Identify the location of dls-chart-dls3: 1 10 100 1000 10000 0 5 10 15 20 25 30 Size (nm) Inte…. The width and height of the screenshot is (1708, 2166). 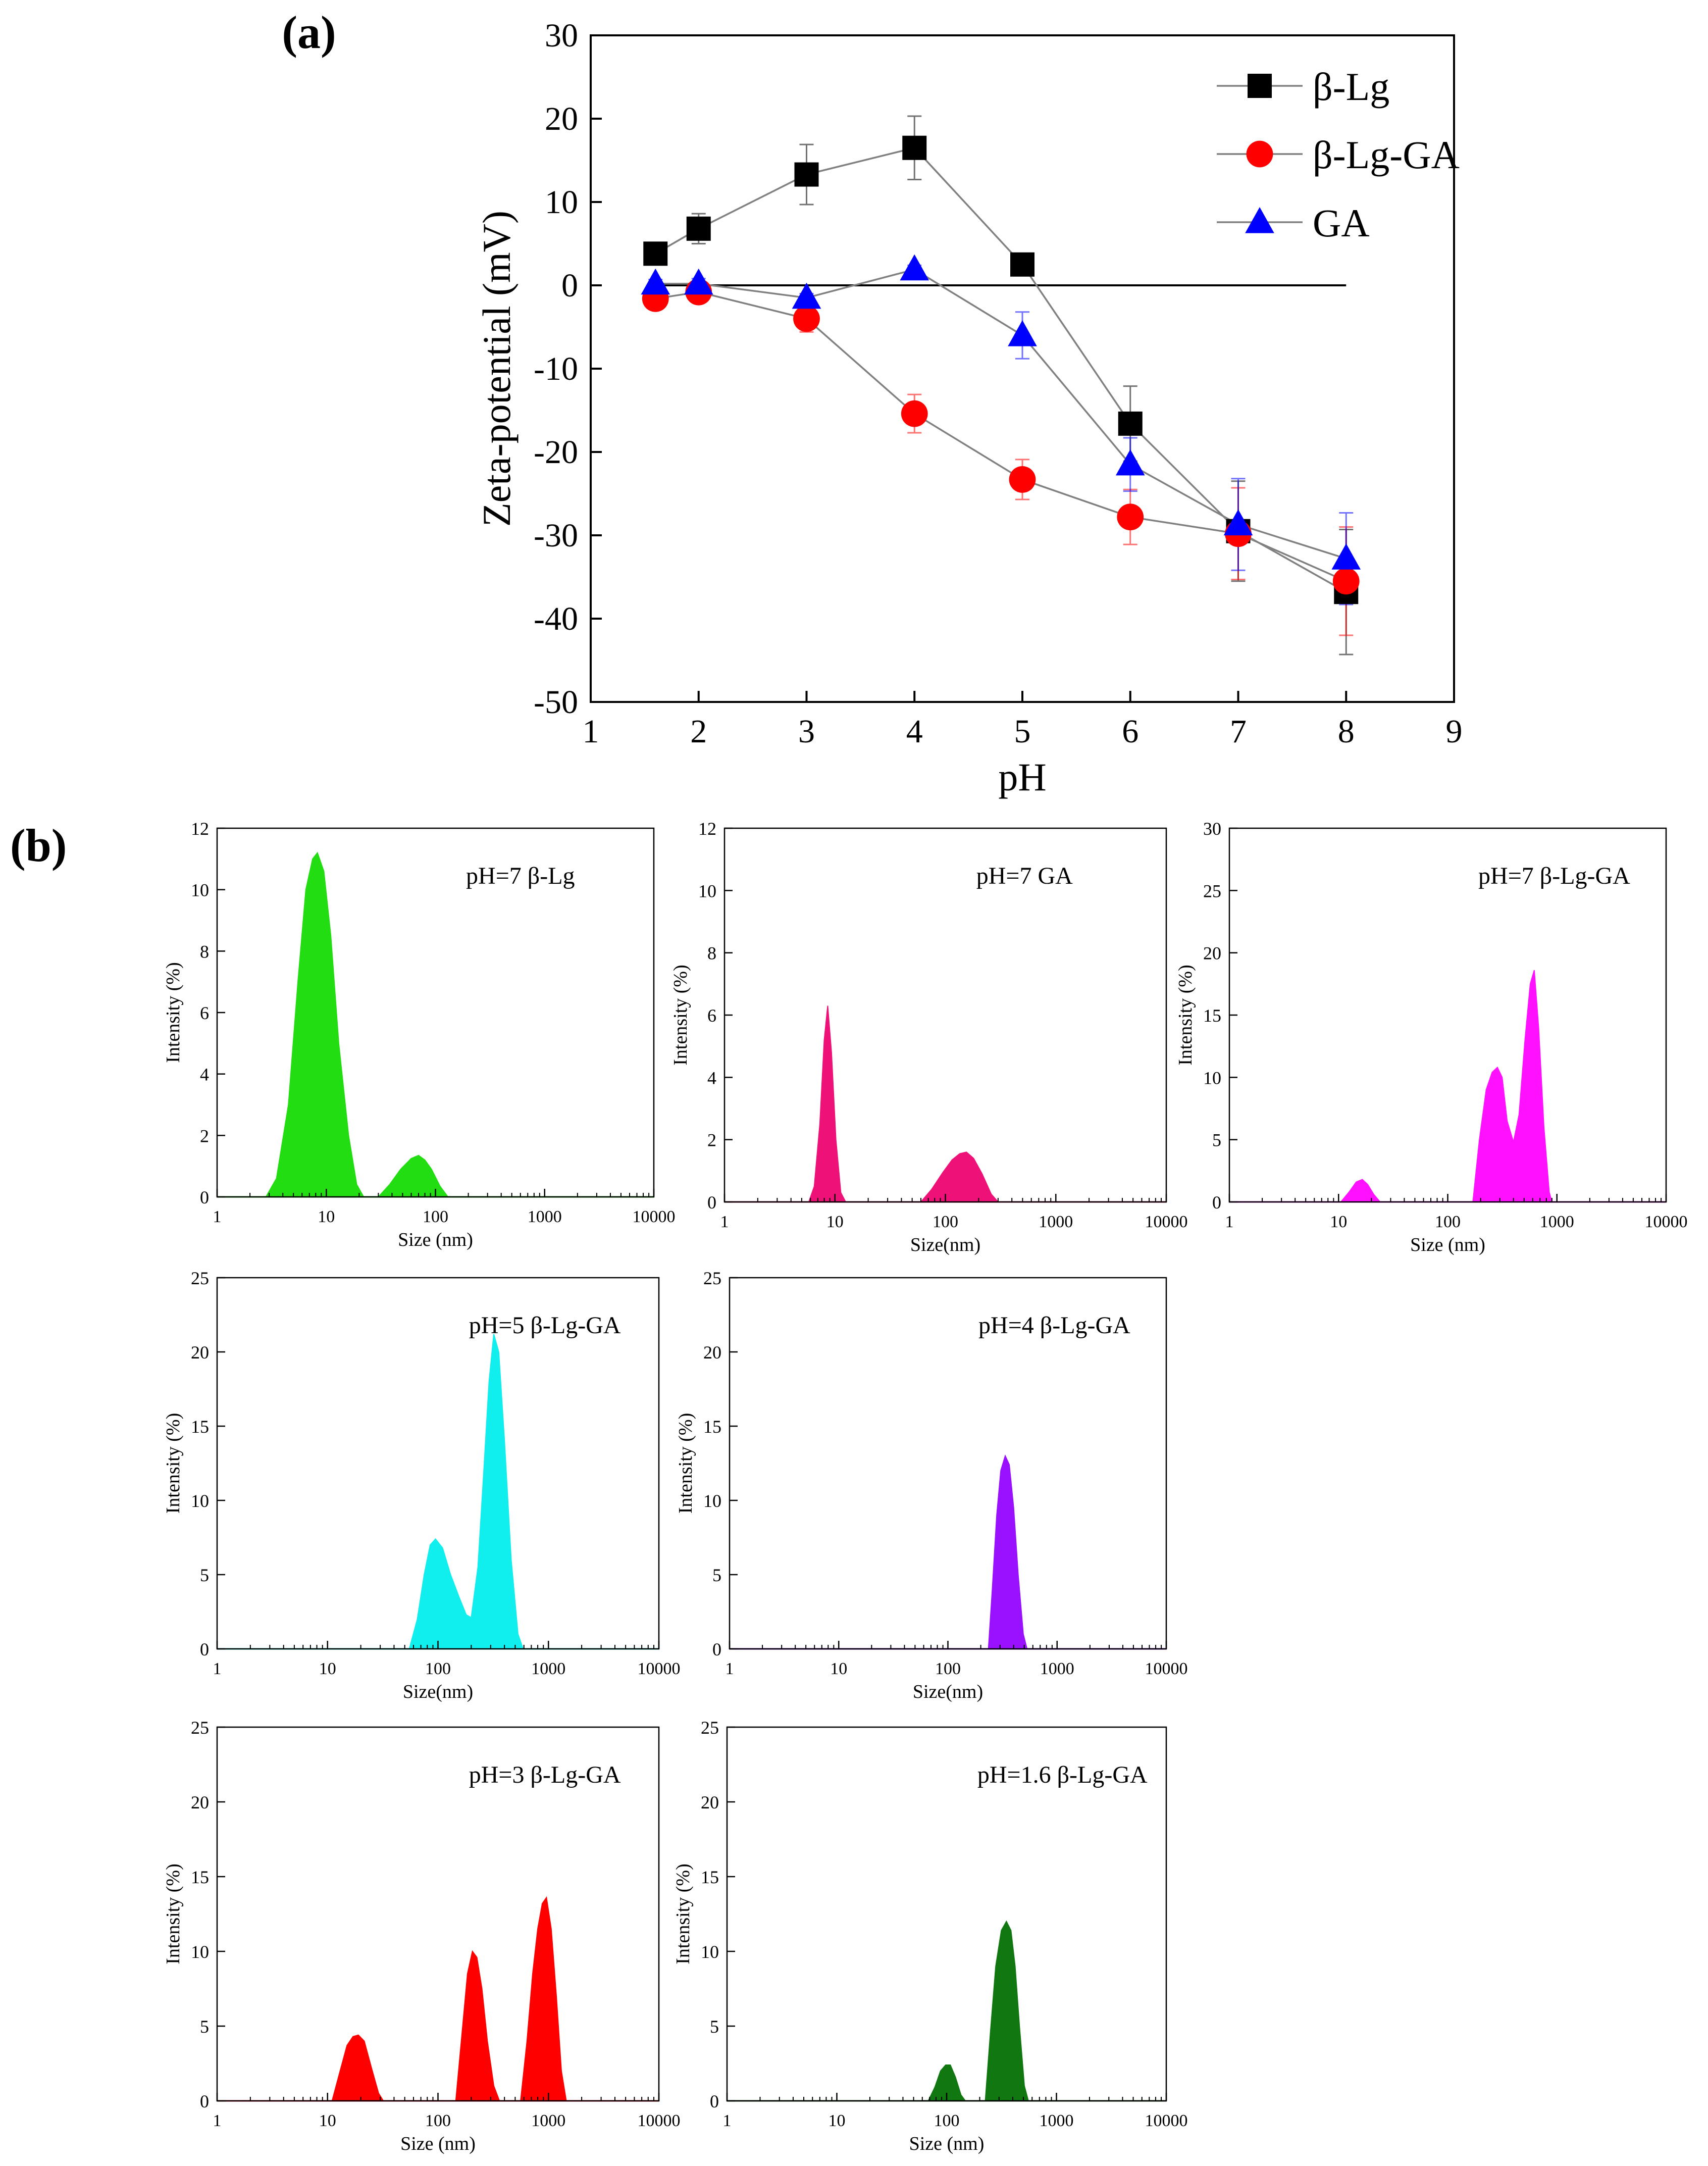
(1431, 1037).